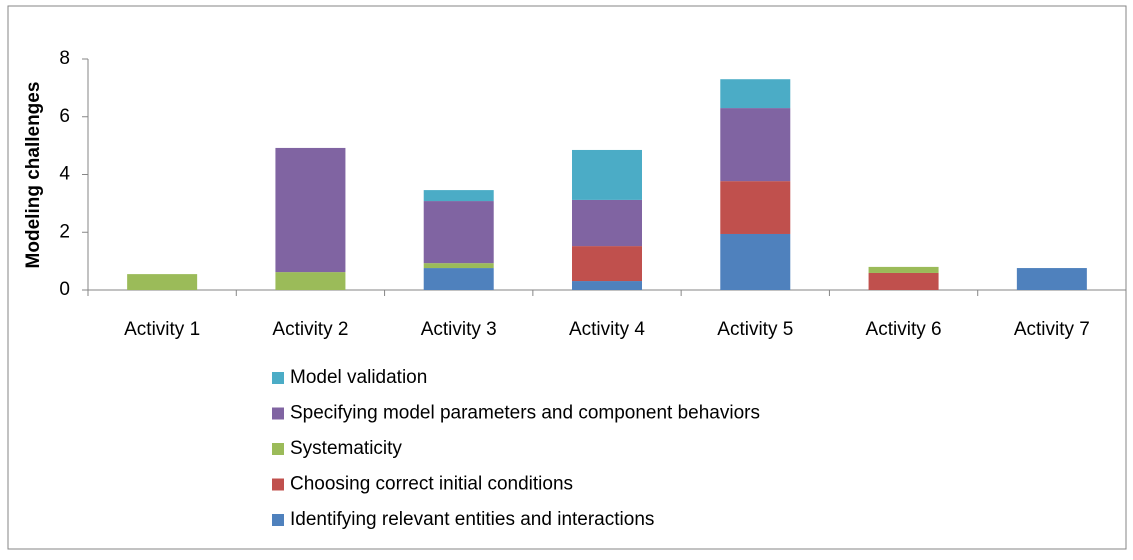 The width and height of the screenshot is (1133, 560). Describe the element at coordinates (33, 175) in the screenshot. I see `y-axis-label: Modeling challenges` at that location.